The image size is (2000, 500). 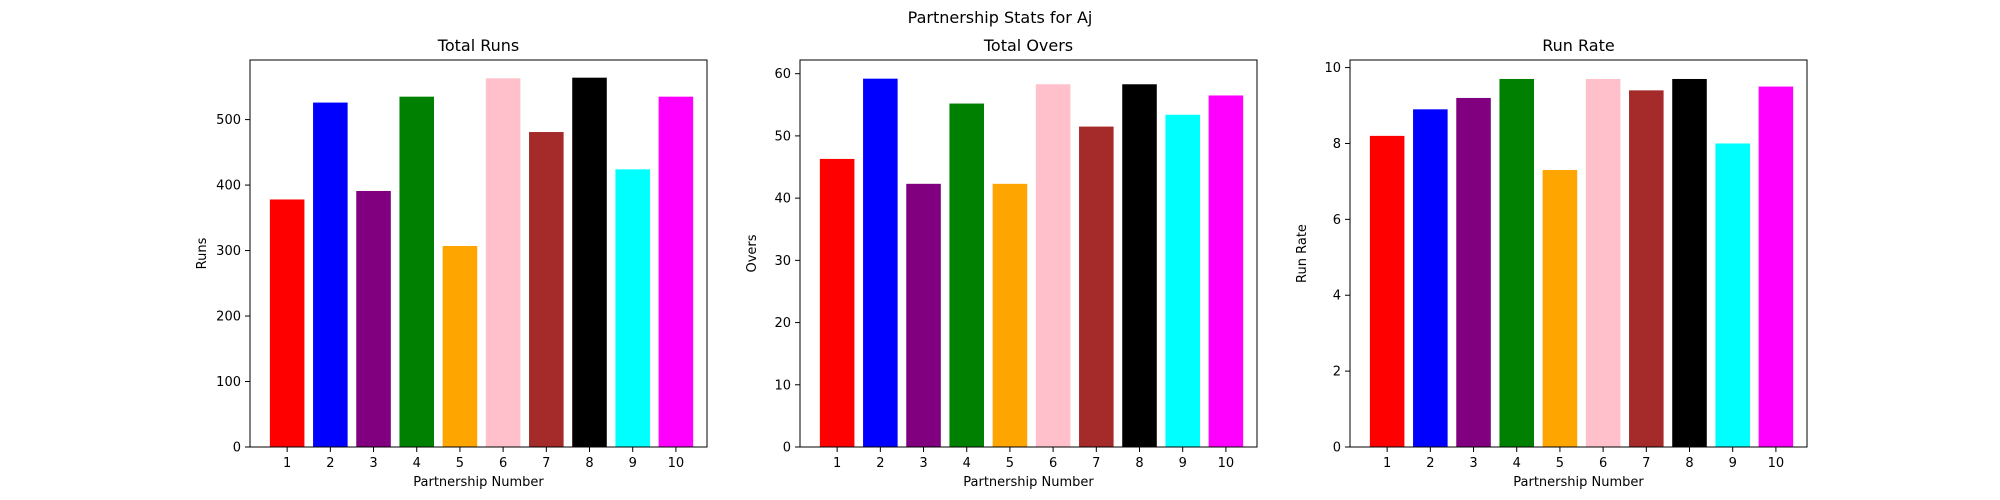 What do you see at coordinates (546, 463) in the screenshot?
I see `chart-1-x-tick-label-7: 7` at bounding box center [546, 463].